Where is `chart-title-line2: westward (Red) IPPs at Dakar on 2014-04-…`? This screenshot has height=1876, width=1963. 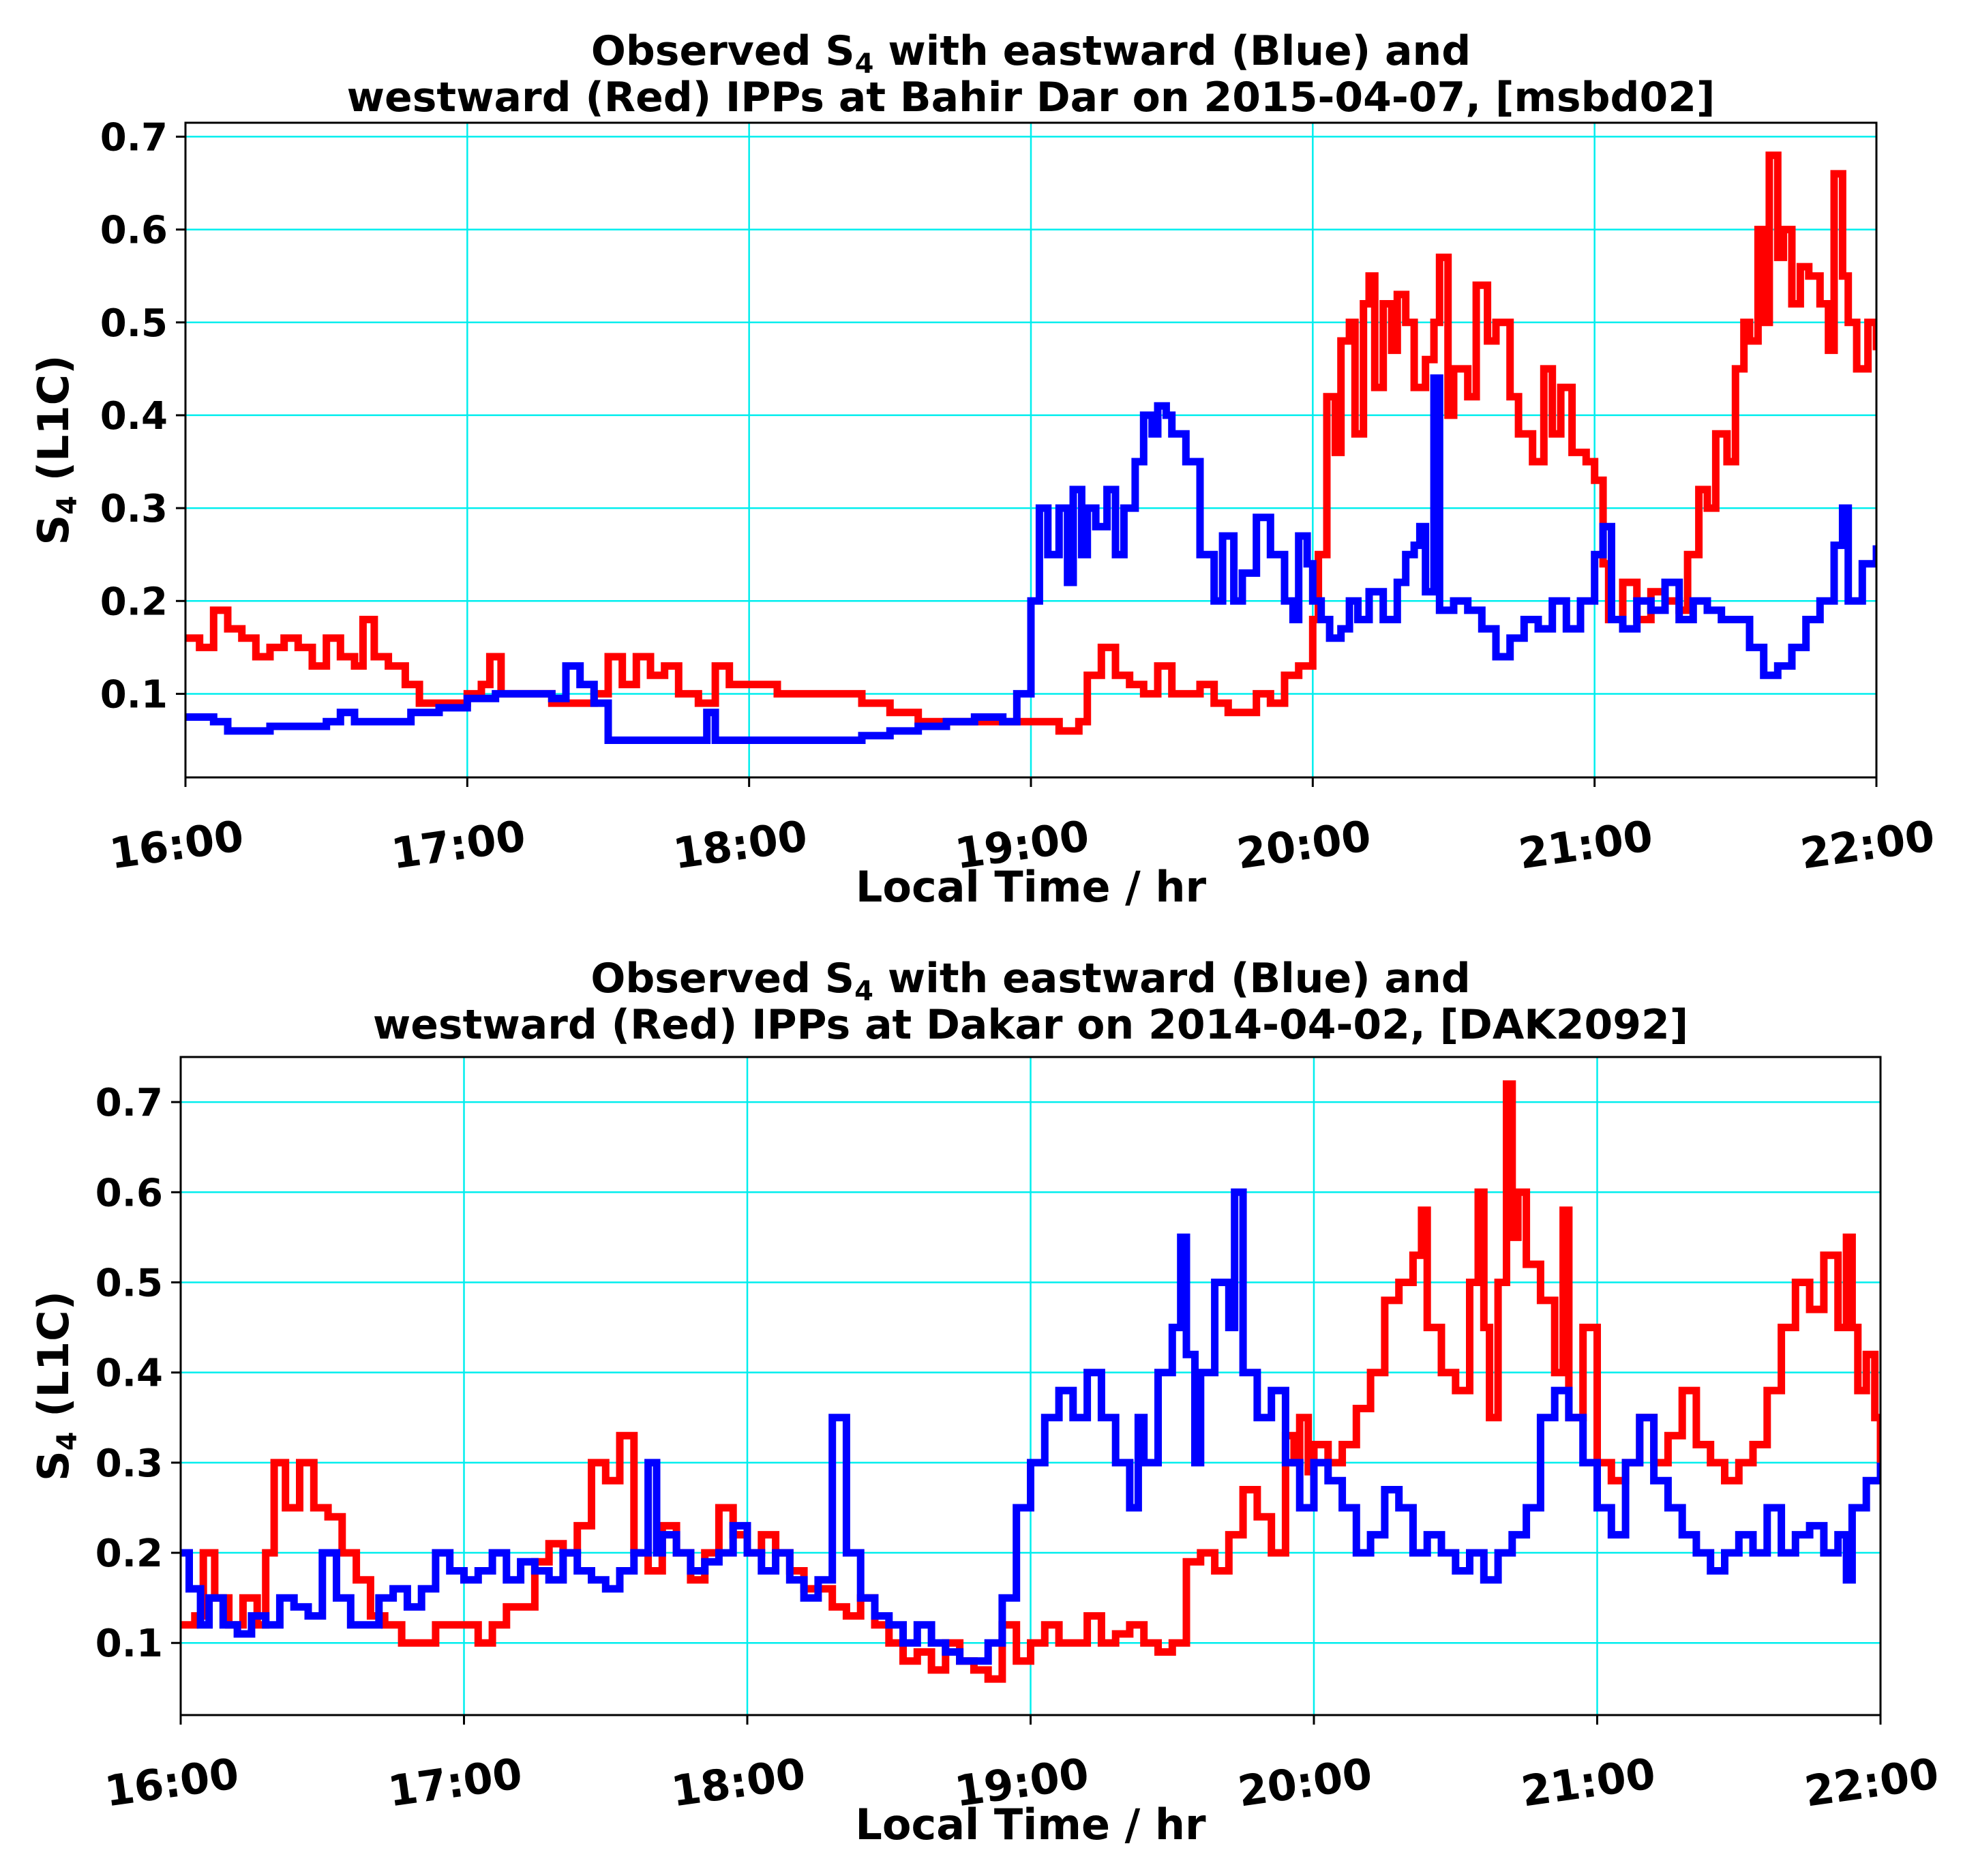
chart-title-line2: westward (Red) IPPs at Dakar on 2014-04-… is located at coordinates (1030, 1025).